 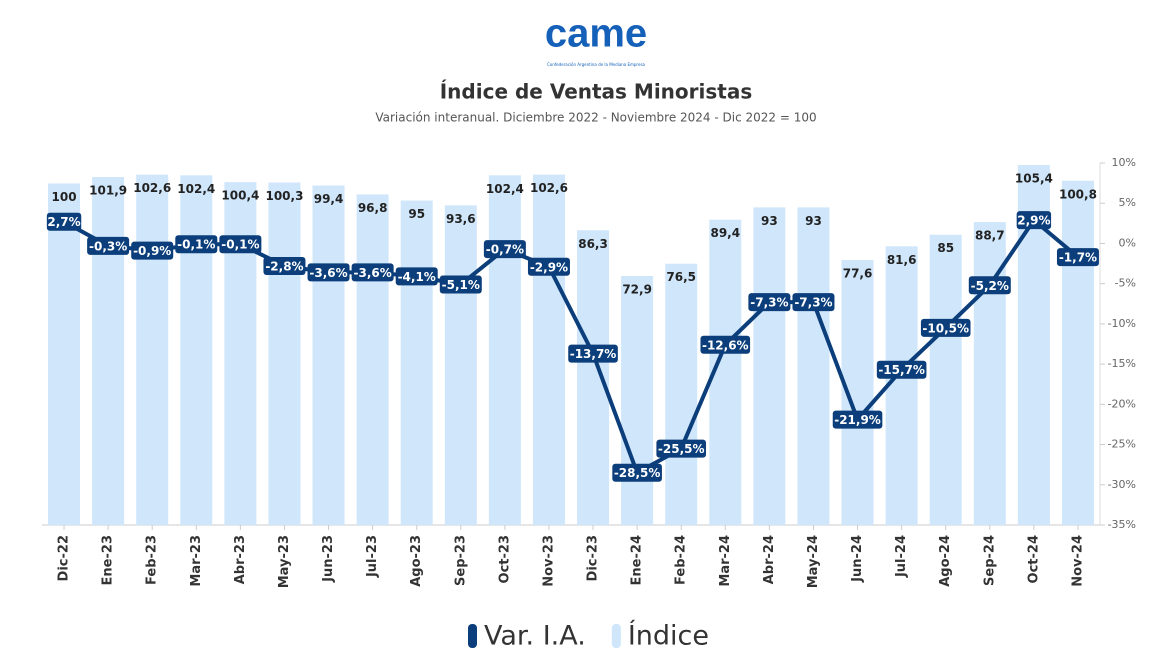 What do you see at coordinates (596, 34) in the screenshot?
I see `logo: came` at bounding box center [596, 34].